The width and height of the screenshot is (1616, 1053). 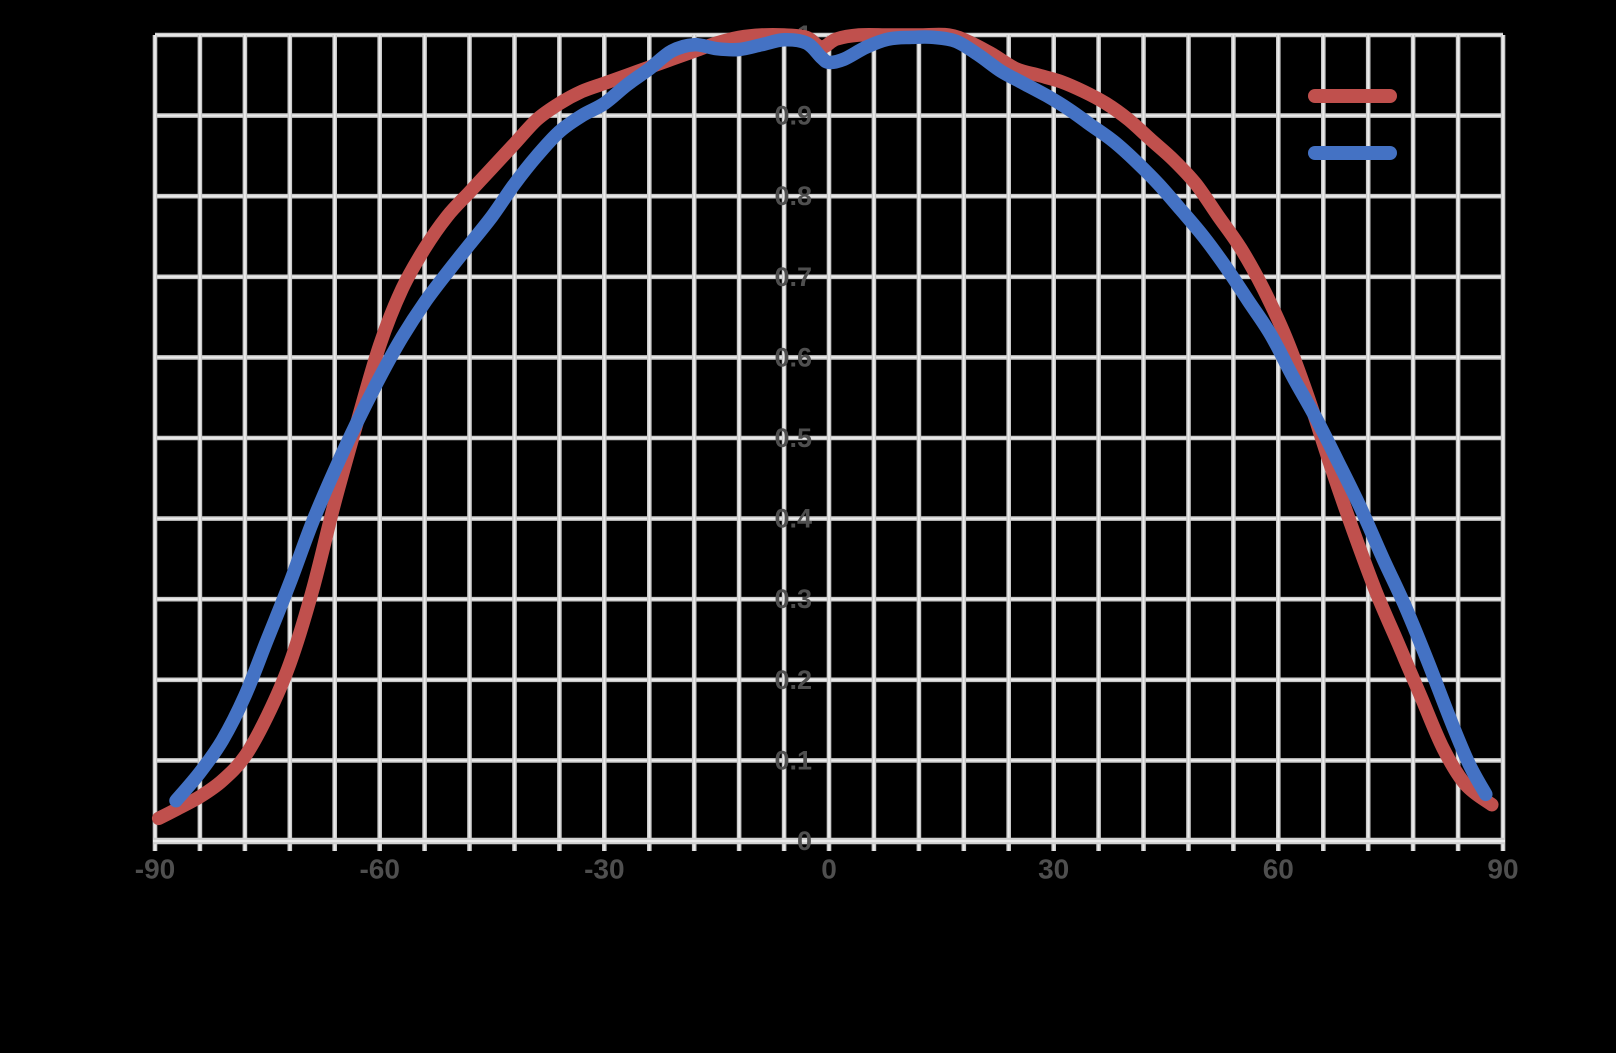 I want to click on x-tick-label: 30, so click(x=1053, y=869).